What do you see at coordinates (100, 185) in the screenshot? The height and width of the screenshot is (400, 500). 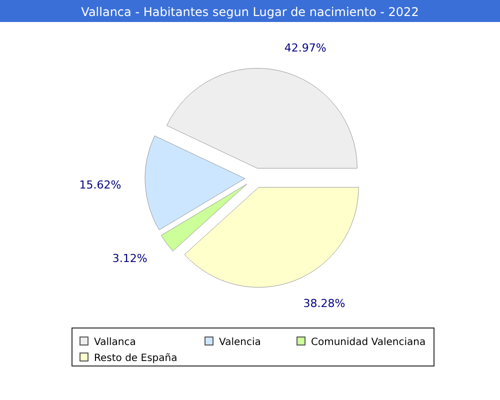 I see `data-label: 15.62%` at bounding box center [100, 185].